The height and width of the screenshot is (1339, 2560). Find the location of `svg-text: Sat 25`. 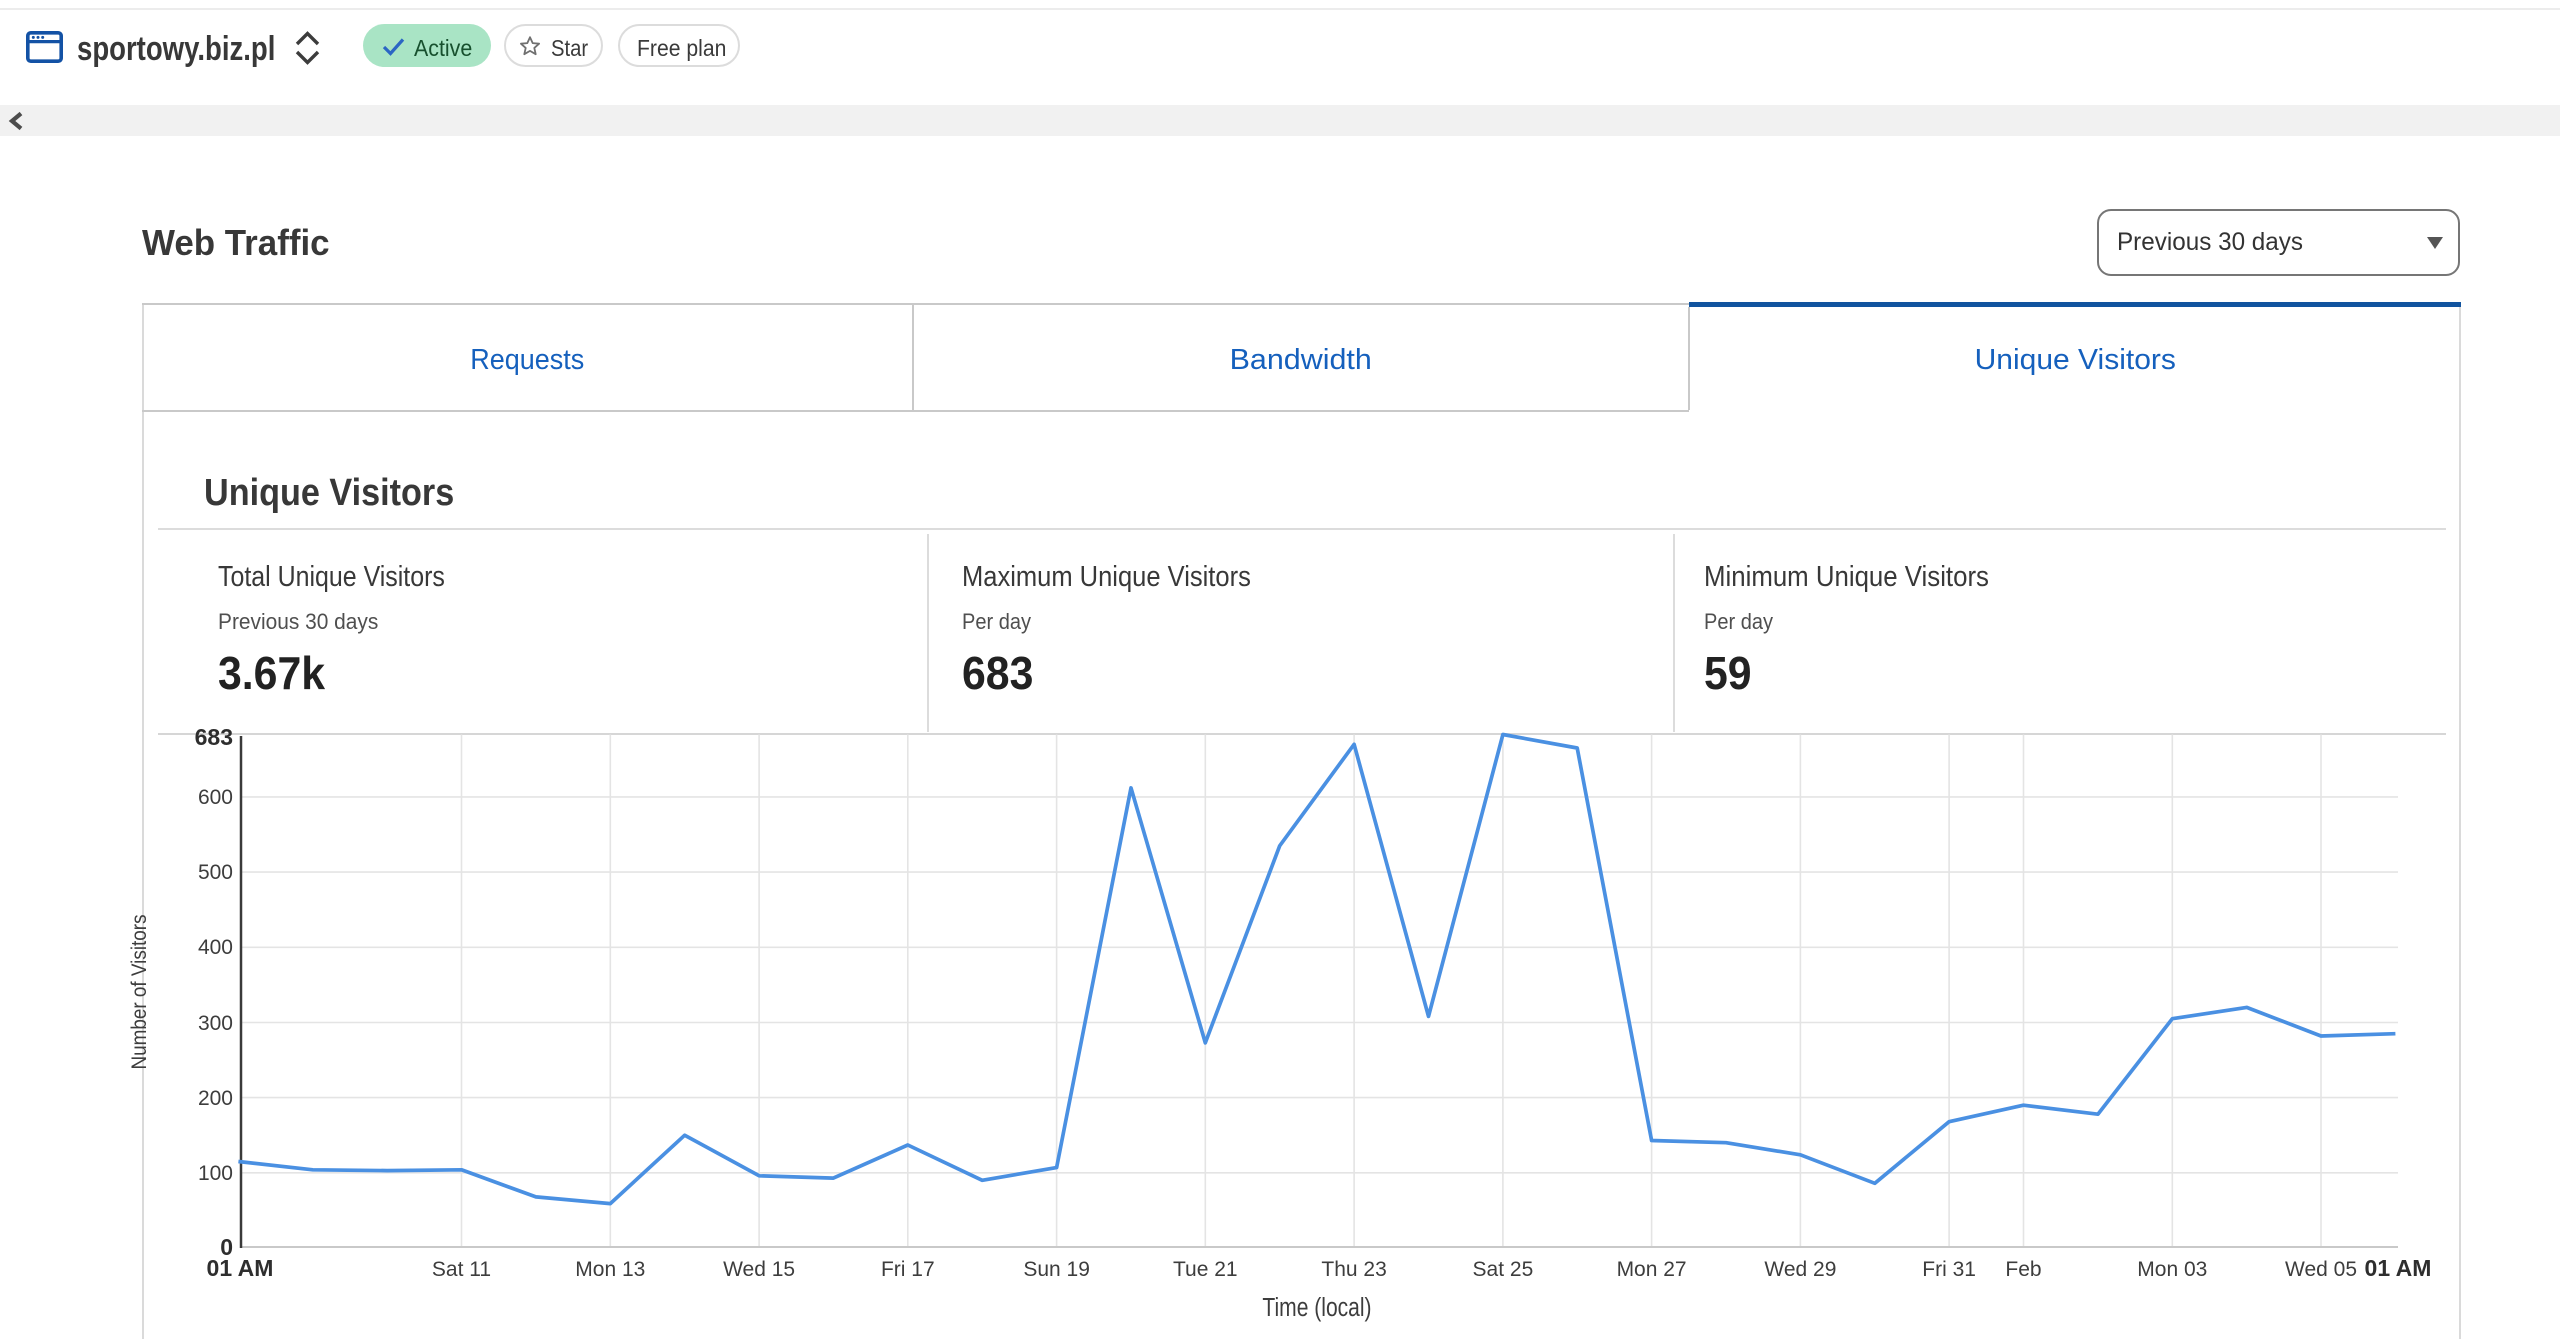

svg-text: Sat 25 is located at coordinates (1503, 1269).